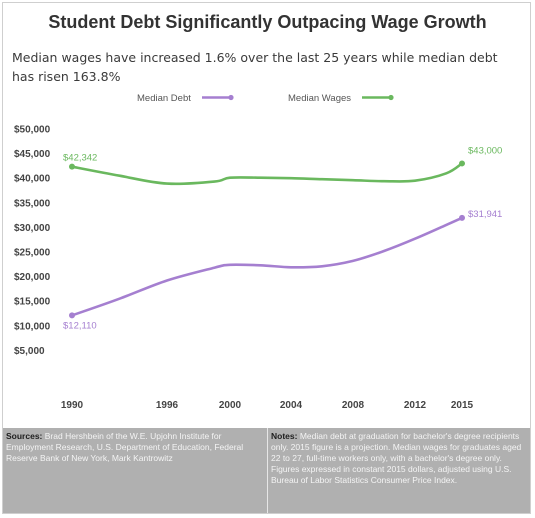 This screenshot has width=535, height=518. Describe the element at coordinates (32, 326) in the screenshot. I see `y-tick-label: $10,000` at that location.